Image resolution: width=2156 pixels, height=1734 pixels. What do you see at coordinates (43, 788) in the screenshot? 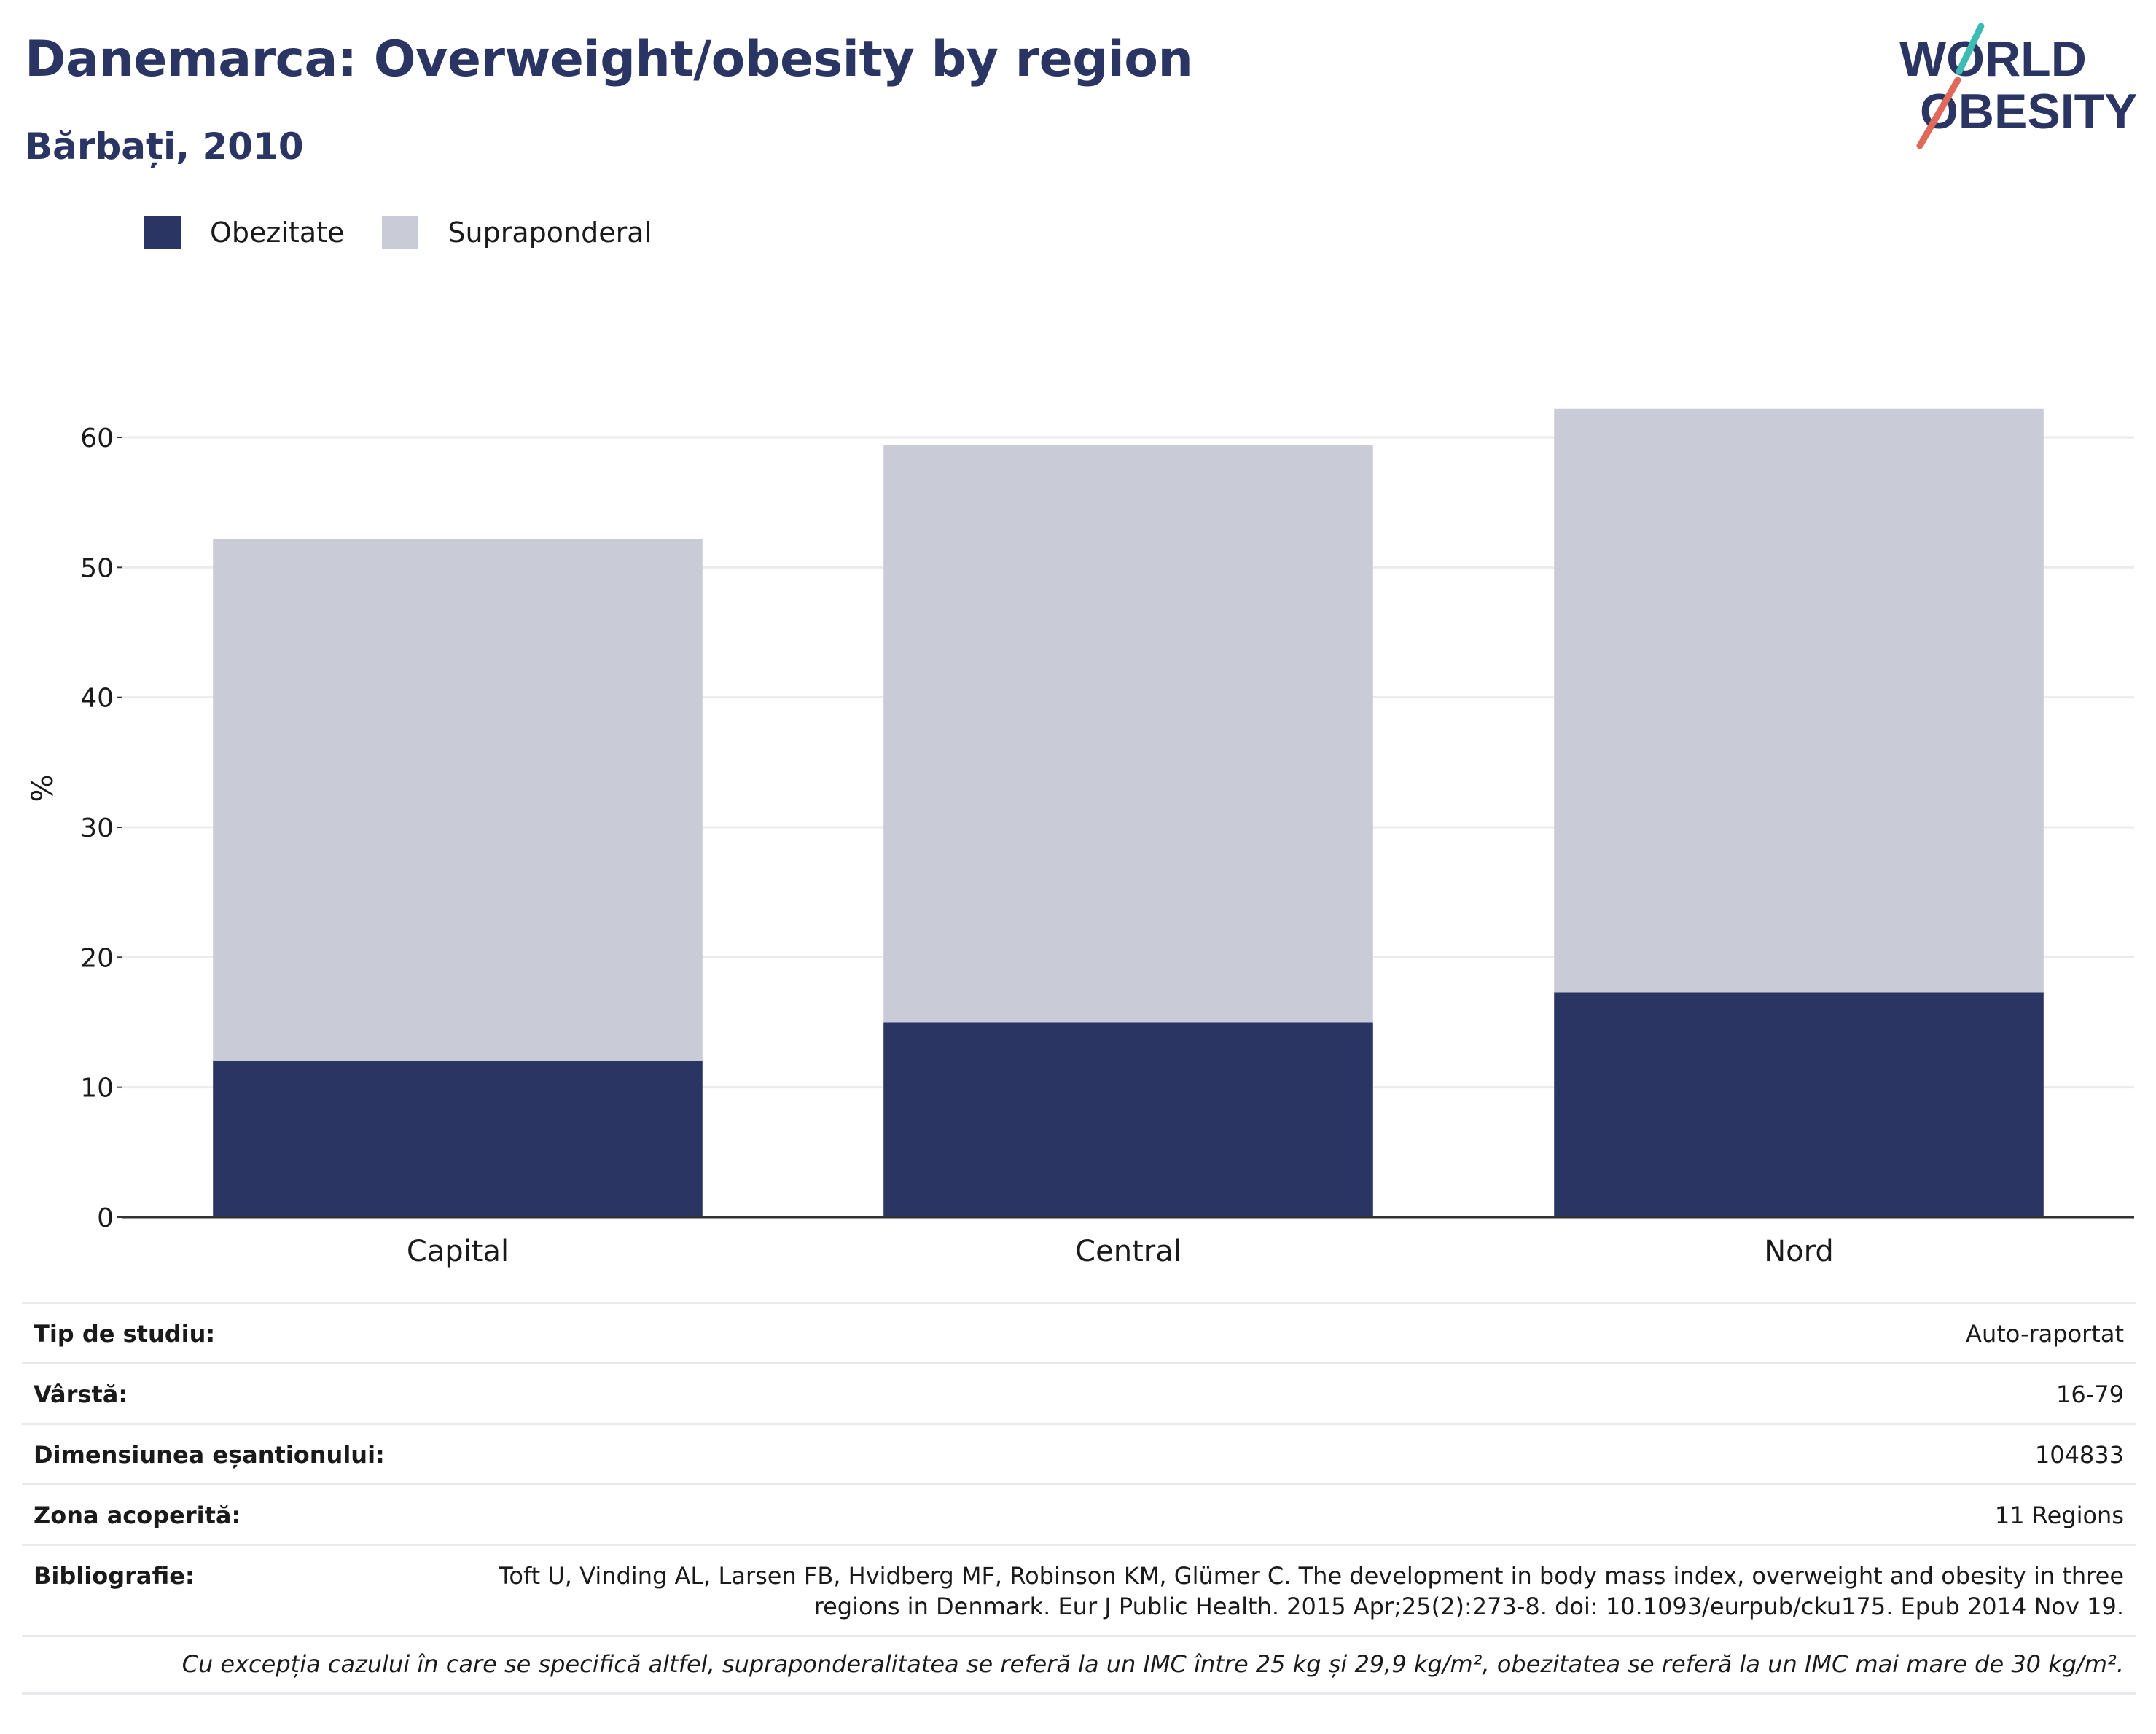
I see `y-axis-label: %` at bounding box center [43, 788].